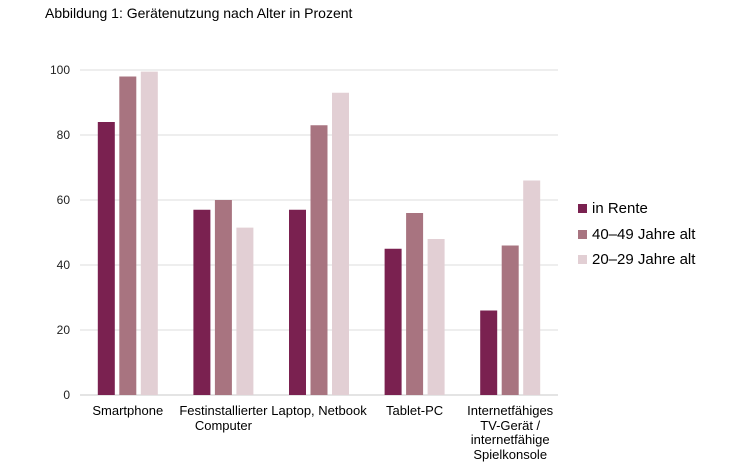  I want to click on x-tick-label-line: Smartphone, so click(128, 410).